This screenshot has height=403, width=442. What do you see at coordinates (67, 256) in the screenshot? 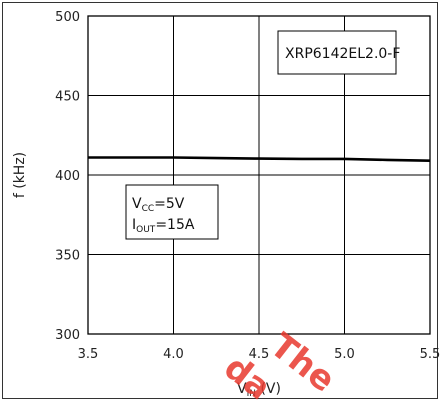
I see `y-tick-label: 350` at bounding box center [67, 256].